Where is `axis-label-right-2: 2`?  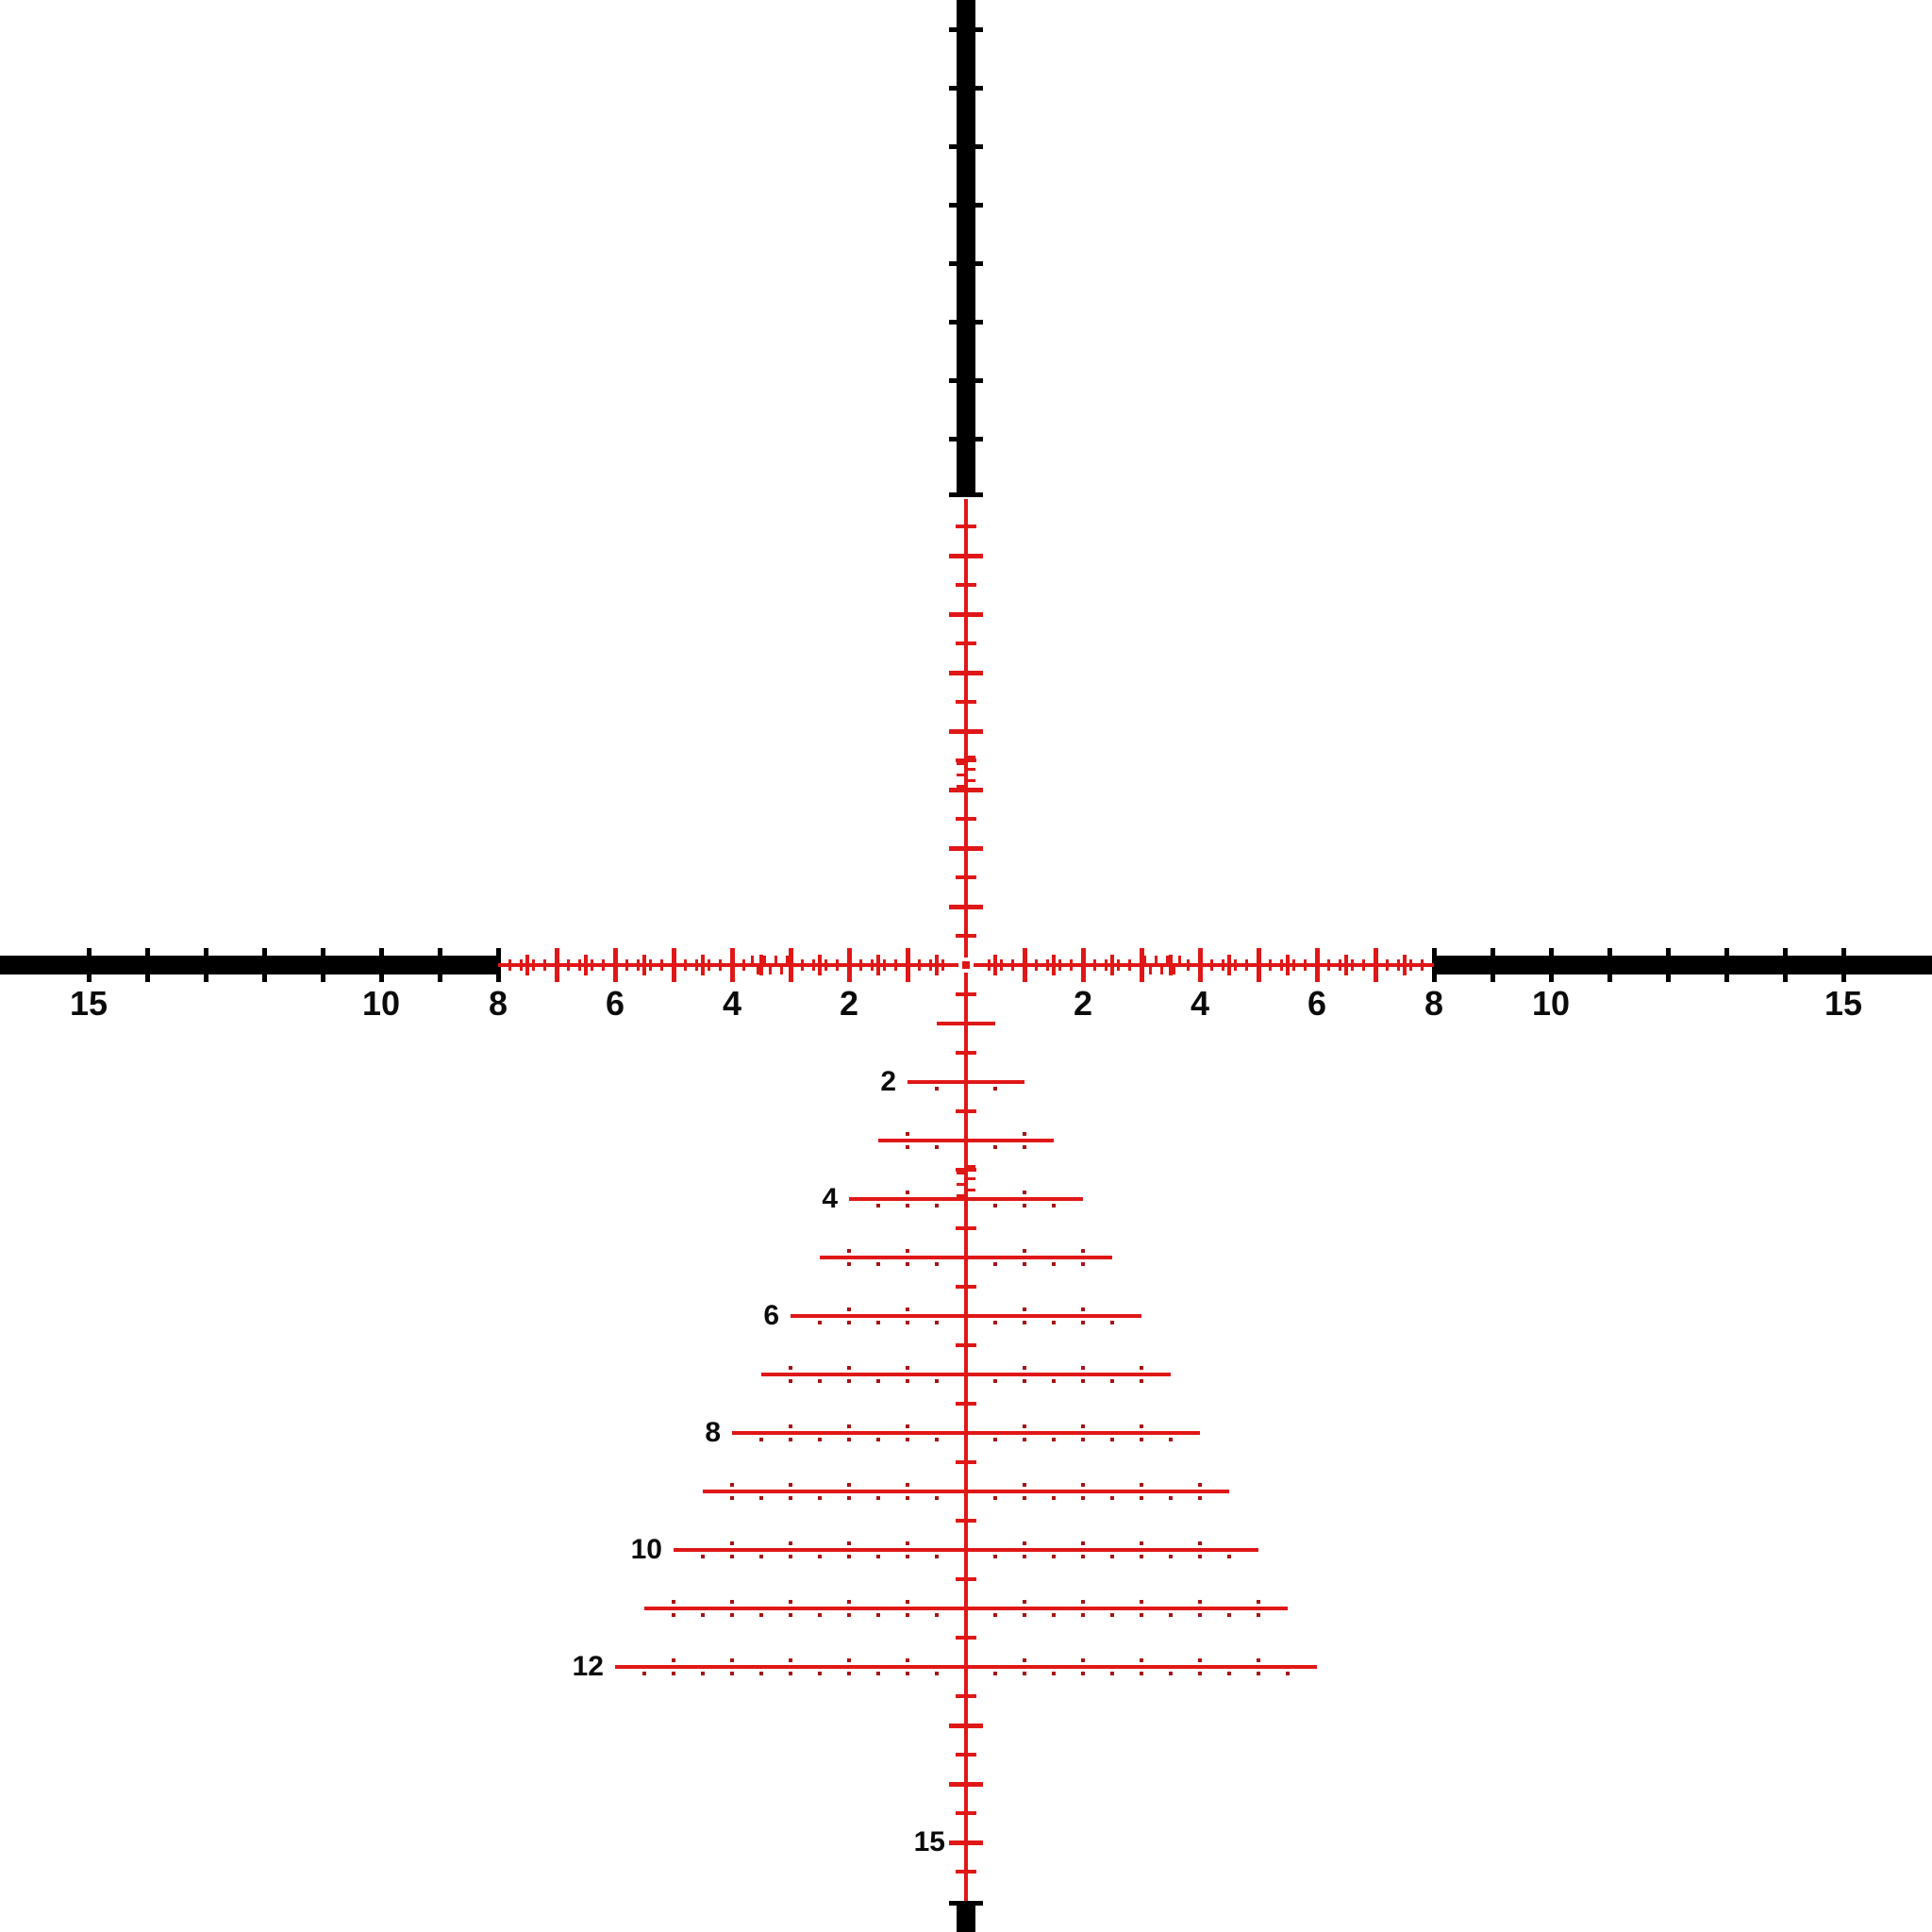 axis-label-right-2: 2 is located at coordinates (1083, 1003).